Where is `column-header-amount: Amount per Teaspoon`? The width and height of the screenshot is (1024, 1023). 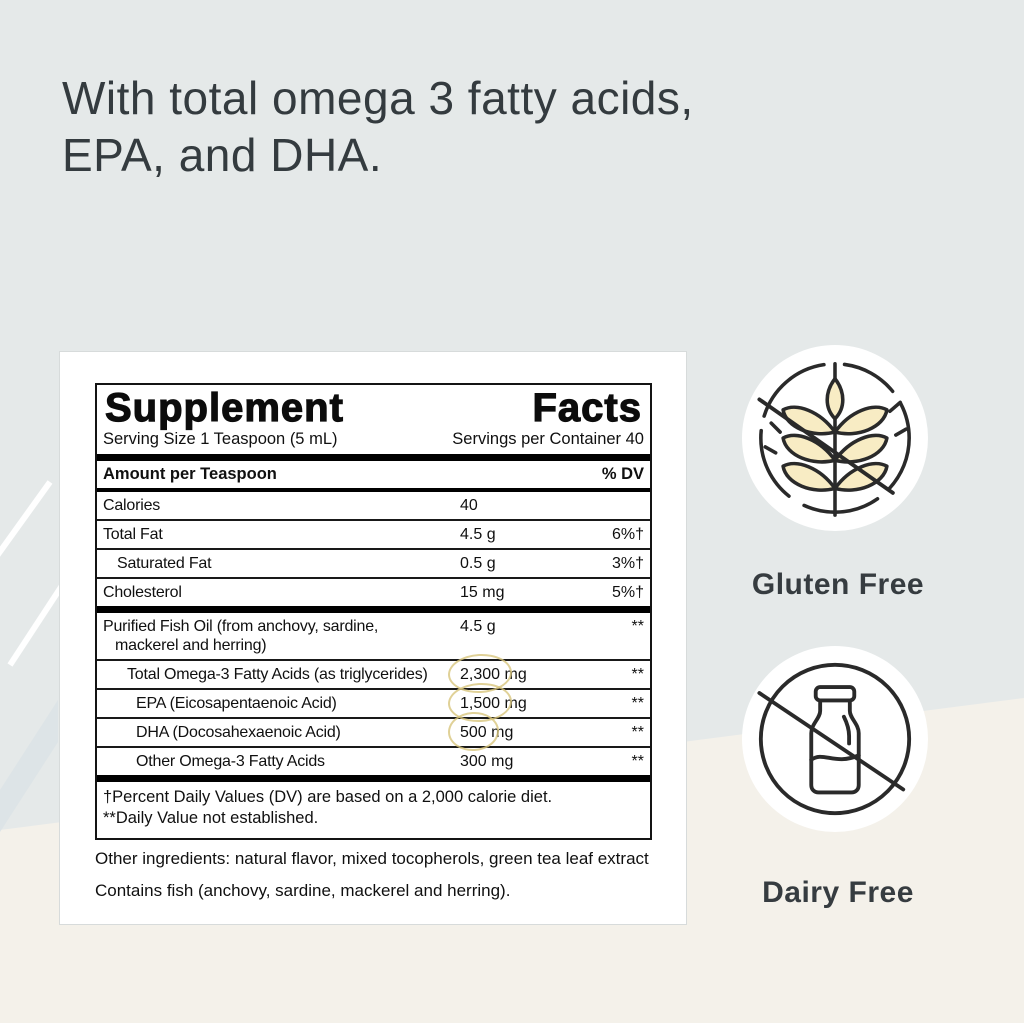
column-header-amount: Amount per Teaspoon is located at coordinates (190, 474).